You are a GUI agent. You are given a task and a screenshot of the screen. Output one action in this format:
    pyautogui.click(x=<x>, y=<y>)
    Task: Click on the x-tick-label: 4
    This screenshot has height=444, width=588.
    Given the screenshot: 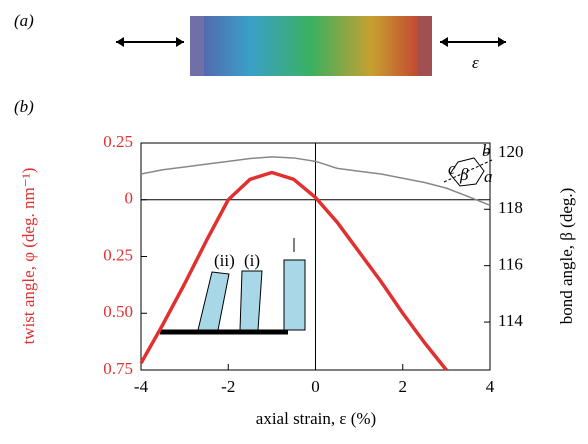 What is the action you would take?
    pyautogui.click(x=490, y=386)
    